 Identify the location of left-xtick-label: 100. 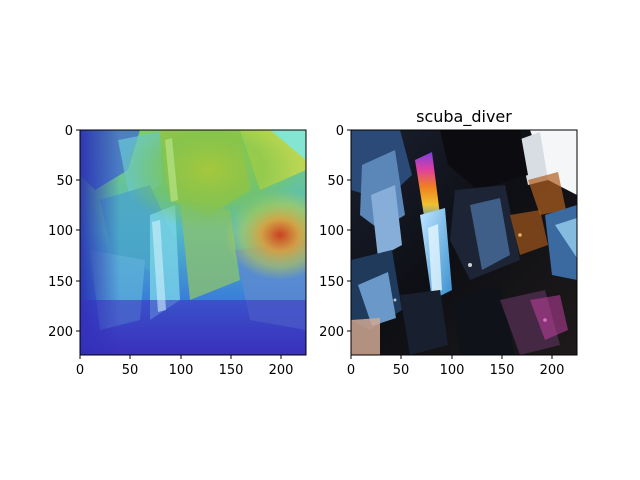
(181, 370).